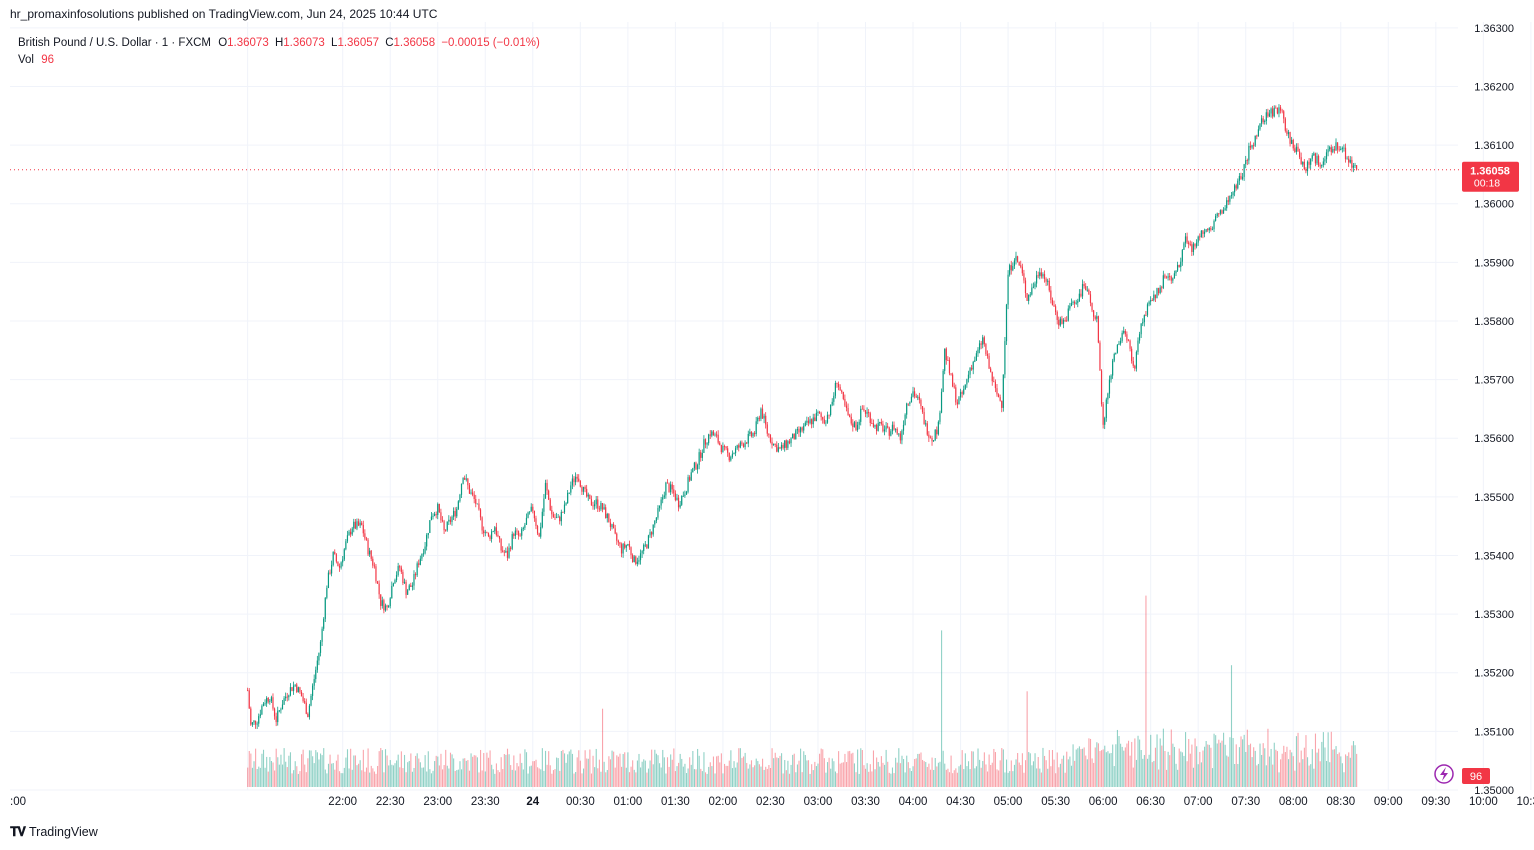 Image resolution: width=1534 pixels, height=850 pixels. Describe the element at coordinates (1494, 498) in the screenshot. I see `price-tick-label: 1.35500` at that location.